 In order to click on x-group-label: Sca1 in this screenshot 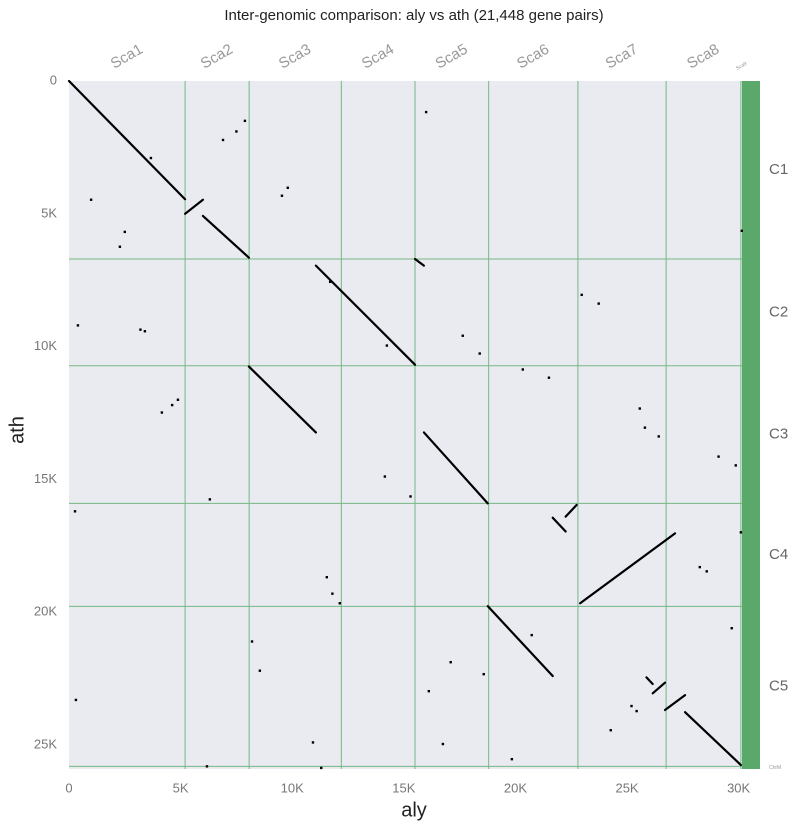, I will do `click(127, 57)`.